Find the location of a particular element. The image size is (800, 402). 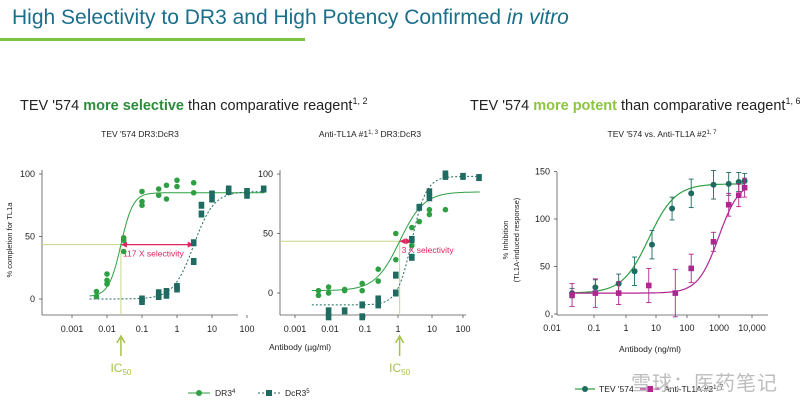

y-tick-label: 150 is located at coordinates (542, 172).